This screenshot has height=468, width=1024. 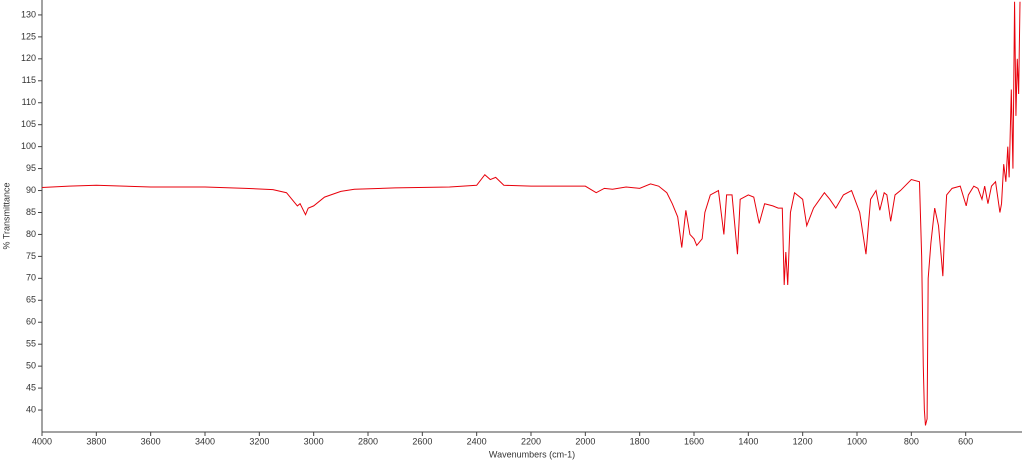 I want to click on y-tick-label: 70, so click(x=31, y=278).